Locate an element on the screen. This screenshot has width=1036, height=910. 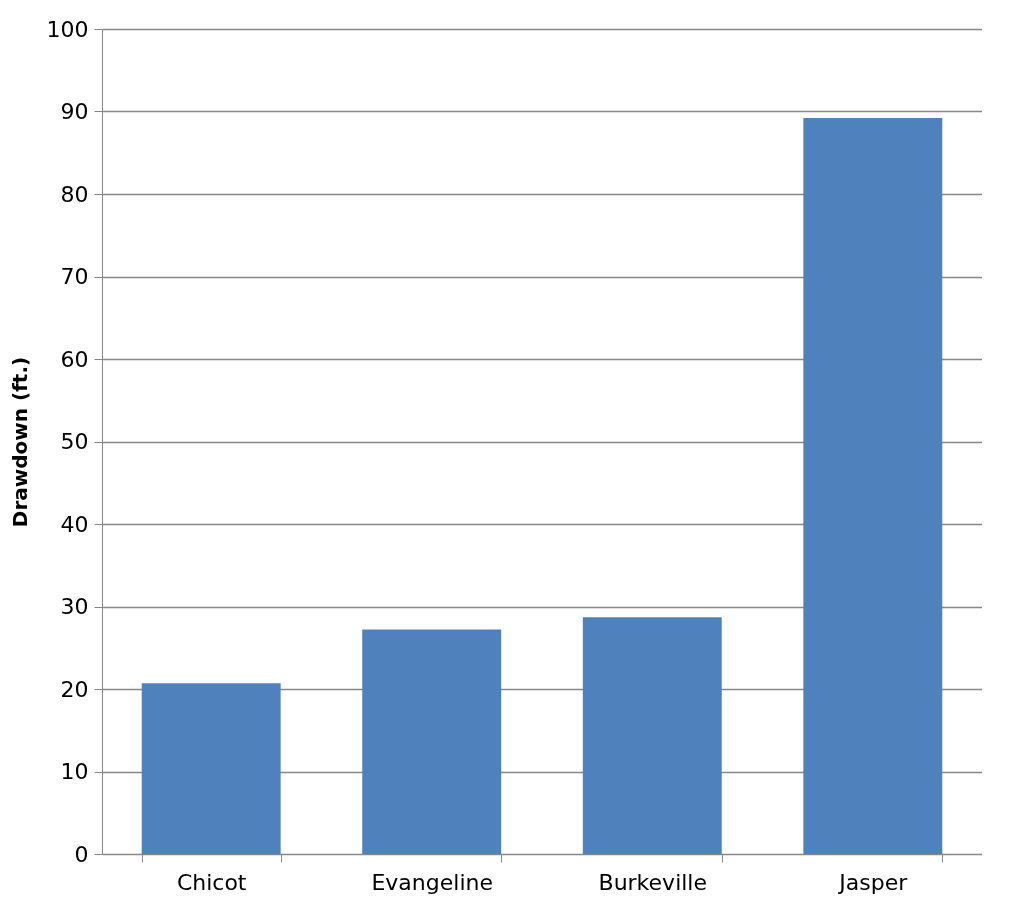
y-tick-label: 50 is located at coordinates (74, 441).